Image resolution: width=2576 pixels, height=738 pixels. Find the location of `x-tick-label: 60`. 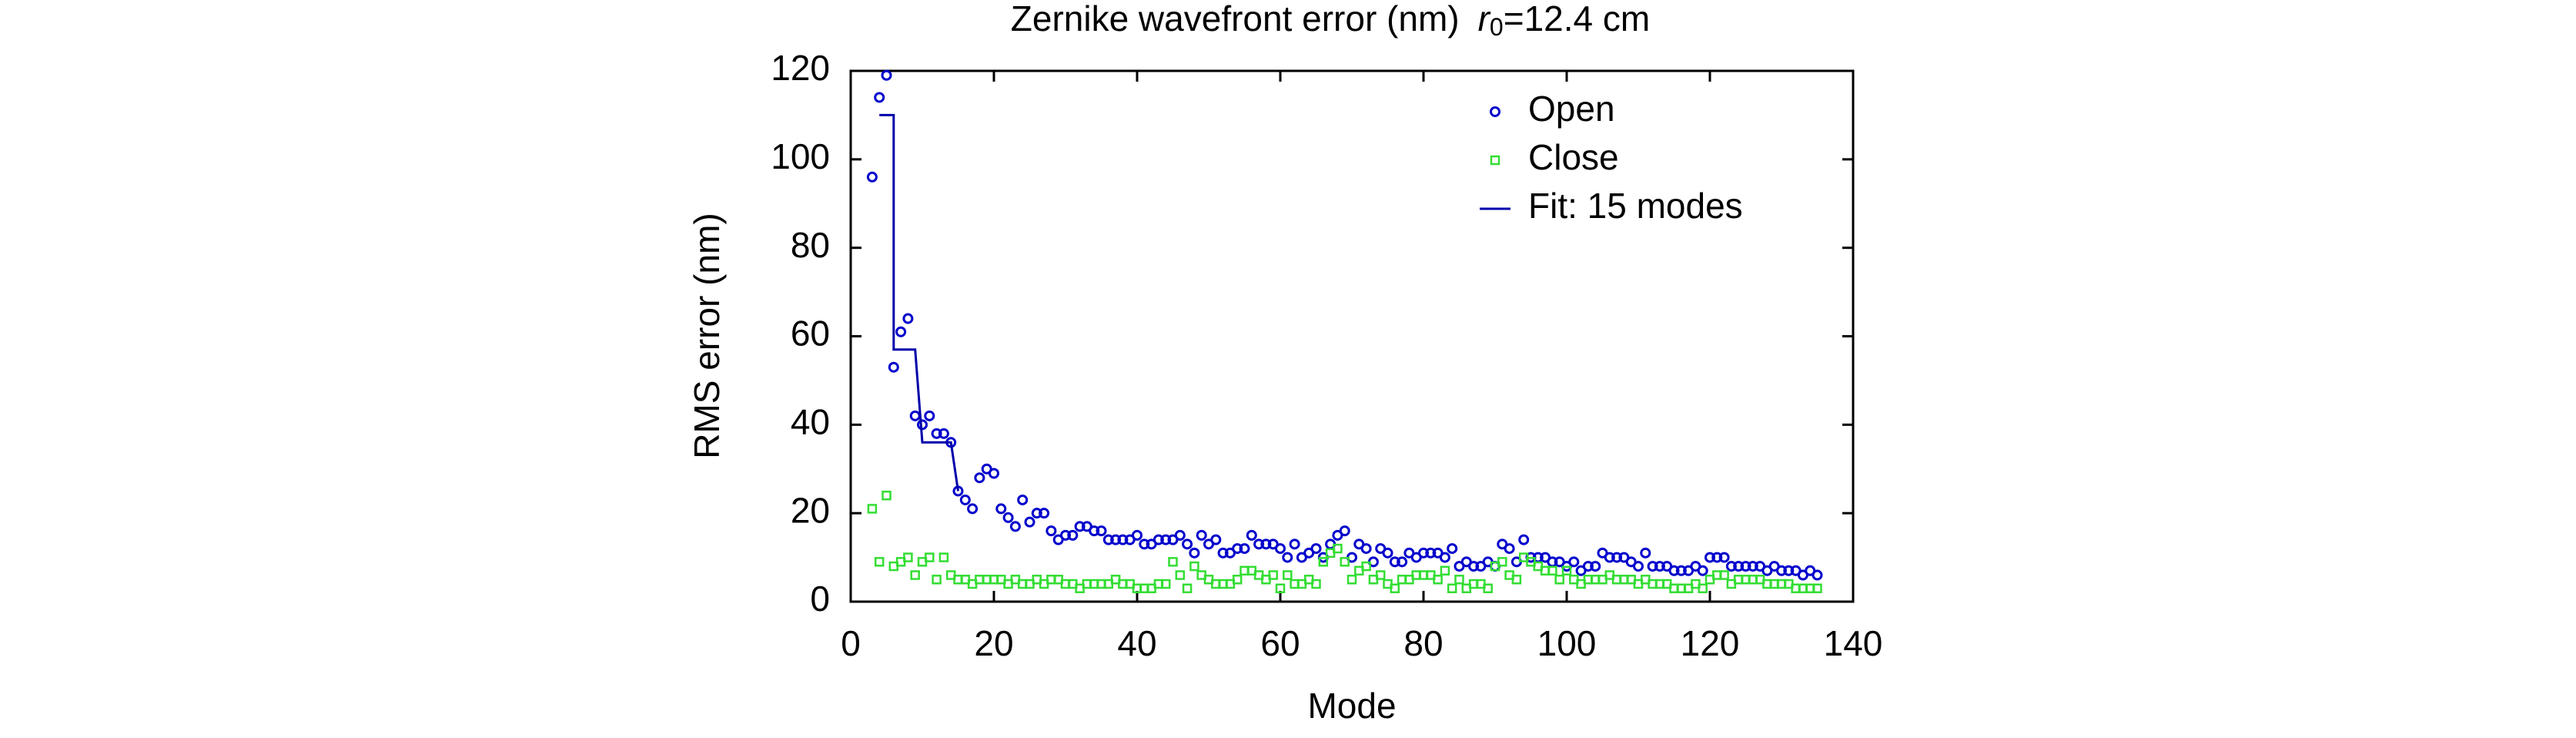

x-tick-label: 60 is located at coordinates (1280, 643).